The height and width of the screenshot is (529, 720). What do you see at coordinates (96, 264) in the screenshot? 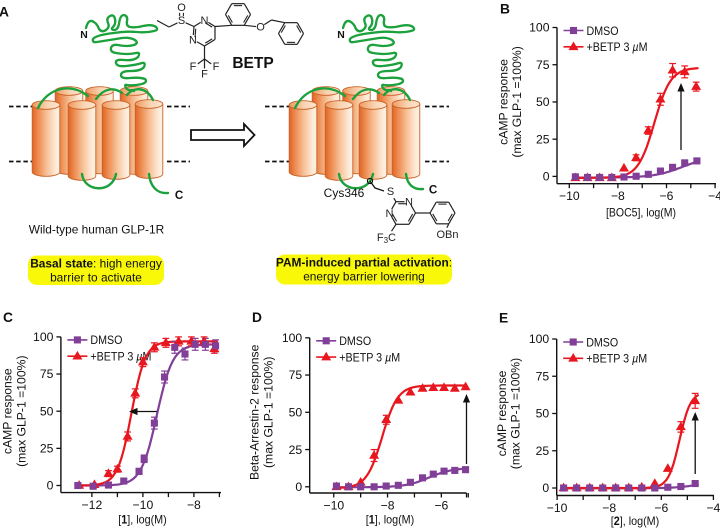
I see `svg-text: Basal state: high energy` at bounding box center [96, 264].